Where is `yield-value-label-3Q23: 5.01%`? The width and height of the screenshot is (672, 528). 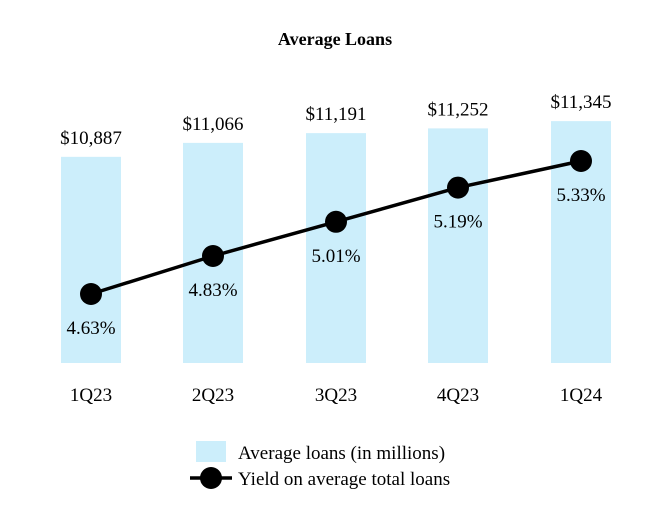 yield-value-label-3Q23: 5.01% is located at coordinates (335, 256).